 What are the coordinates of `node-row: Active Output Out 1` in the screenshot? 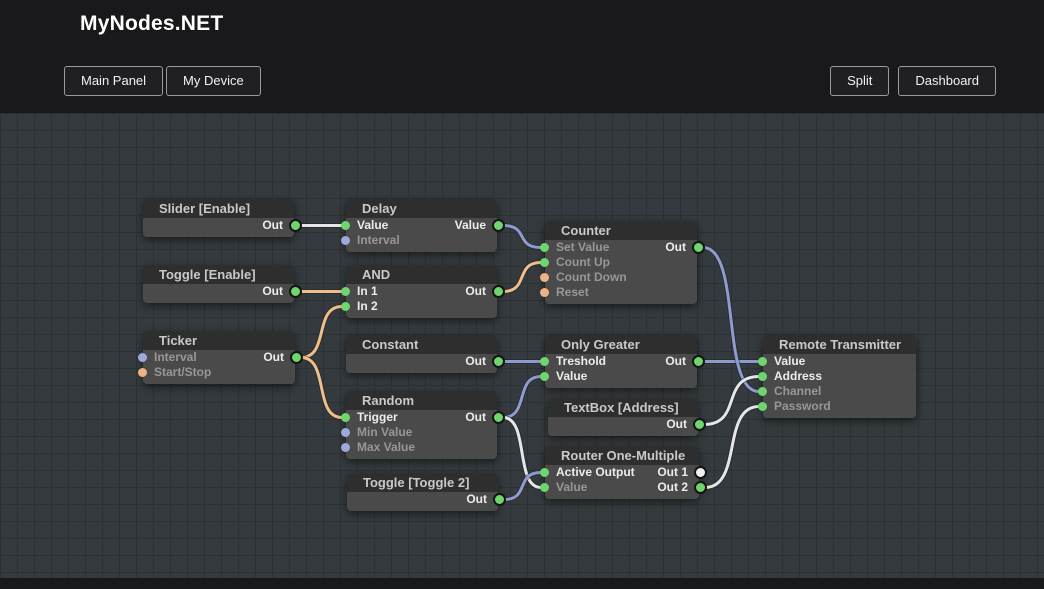 It's located at (623, 472).